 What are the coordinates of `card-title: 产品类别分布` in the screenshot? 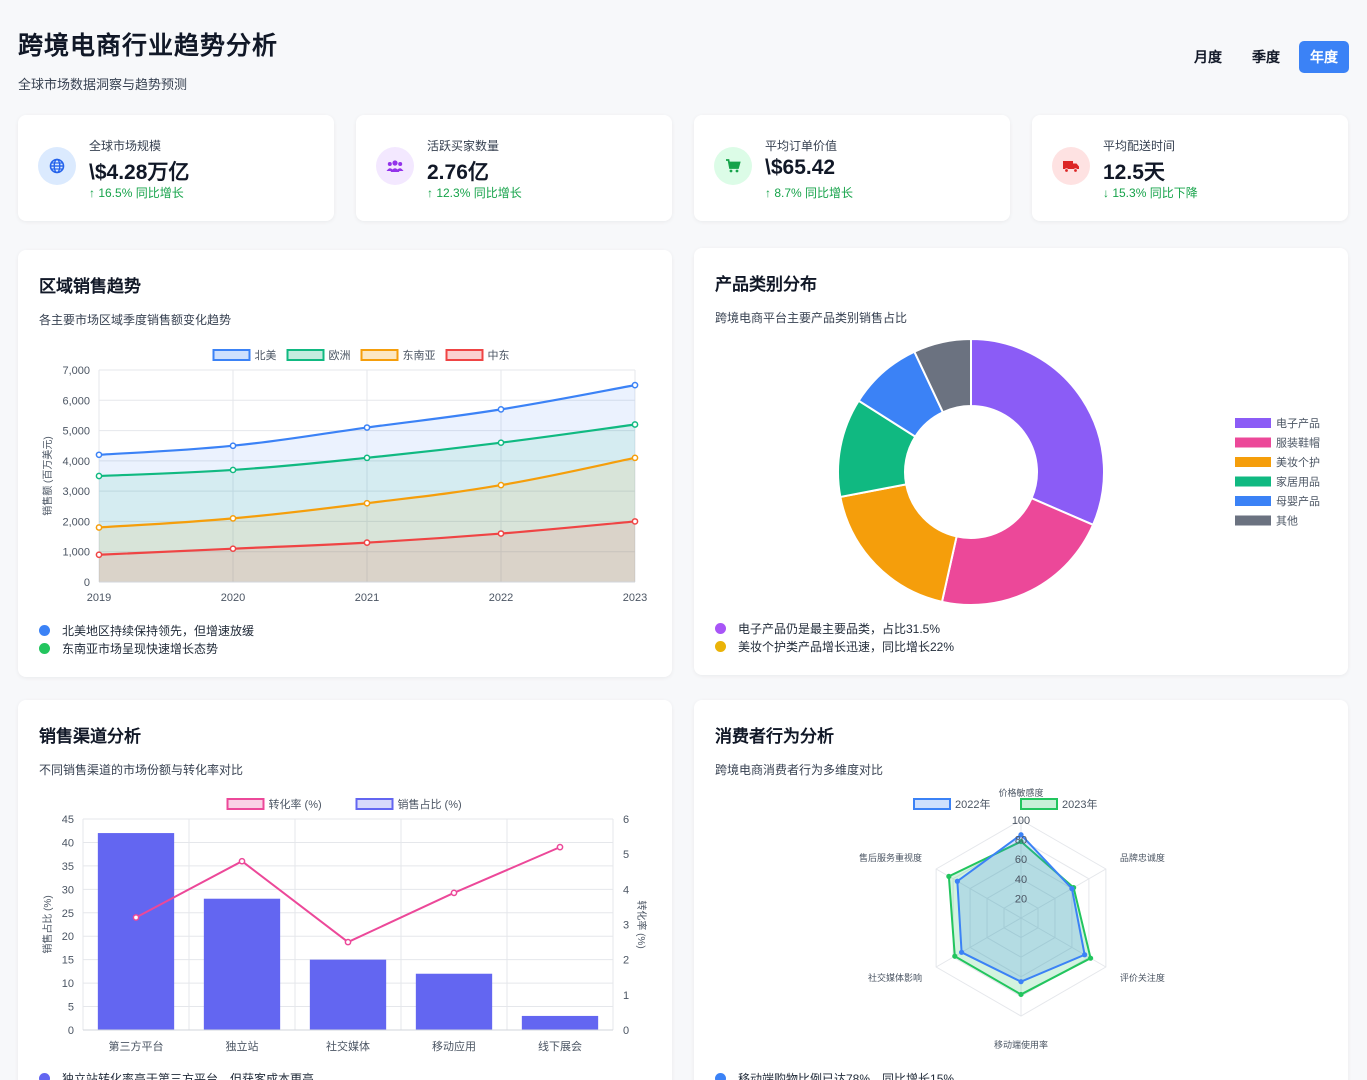 It's located at (766, 284).